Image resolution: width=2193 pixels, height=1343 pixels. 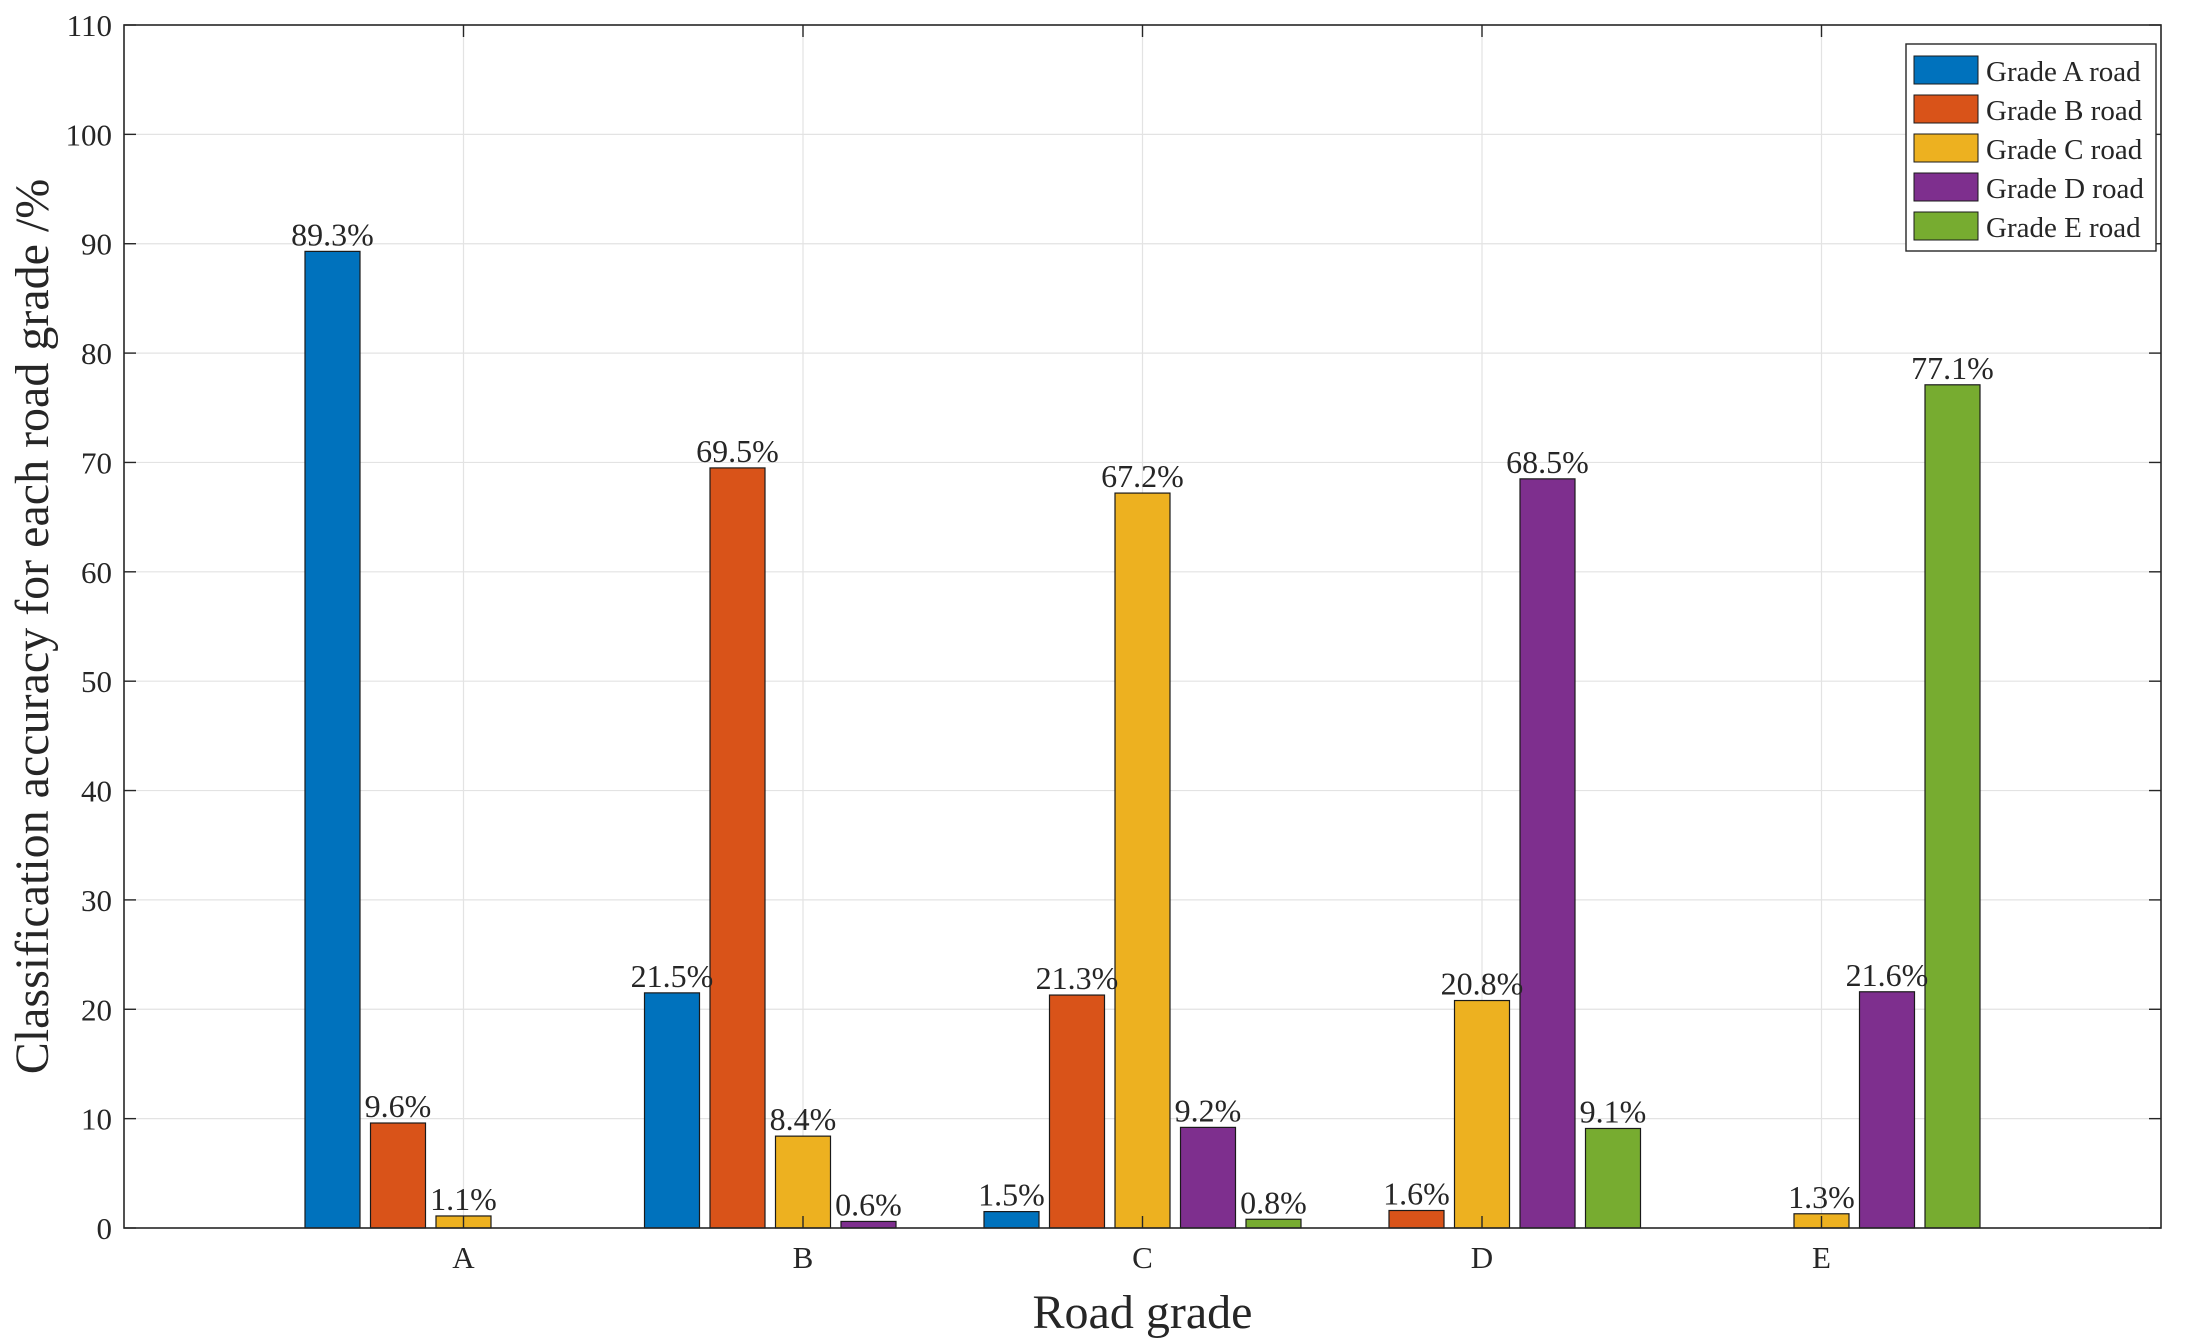 I want to click on y-tick-label: 110, so click(x=89, y=25).